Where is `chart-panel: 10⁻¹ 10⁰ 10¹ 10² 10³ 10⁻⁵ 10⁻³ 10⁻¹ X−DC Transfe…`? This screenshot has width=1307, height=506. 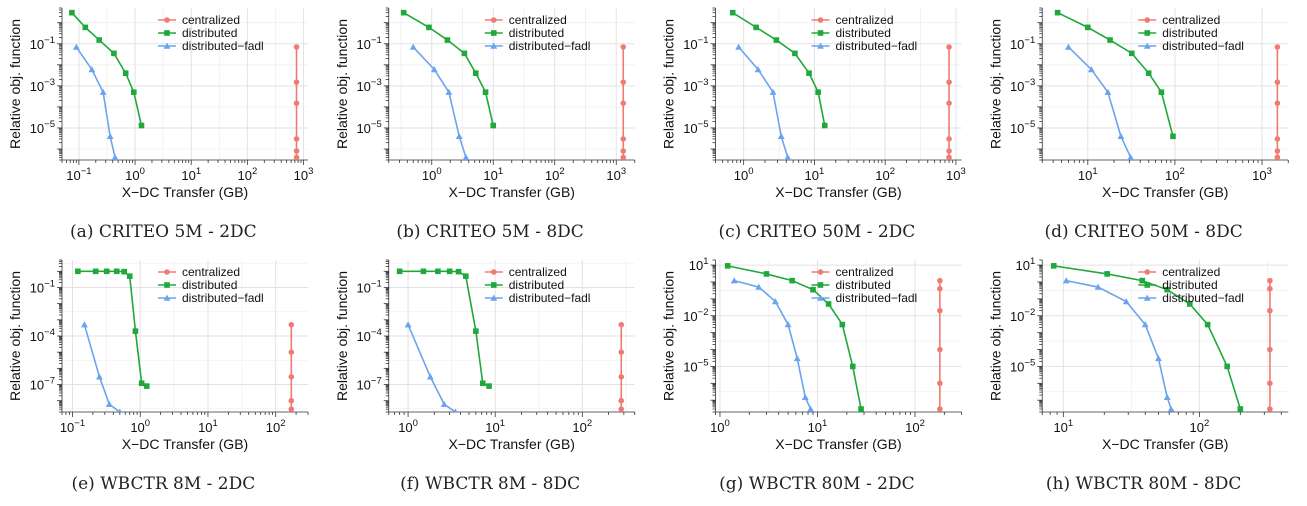
chart-panel: 10⁻¹ 10⁰ 10¹ 10² 10³ 10⁻⁵ 10⁻³ 10⁻¹ X−DC Transfe… is located at coordinates (160, 124).